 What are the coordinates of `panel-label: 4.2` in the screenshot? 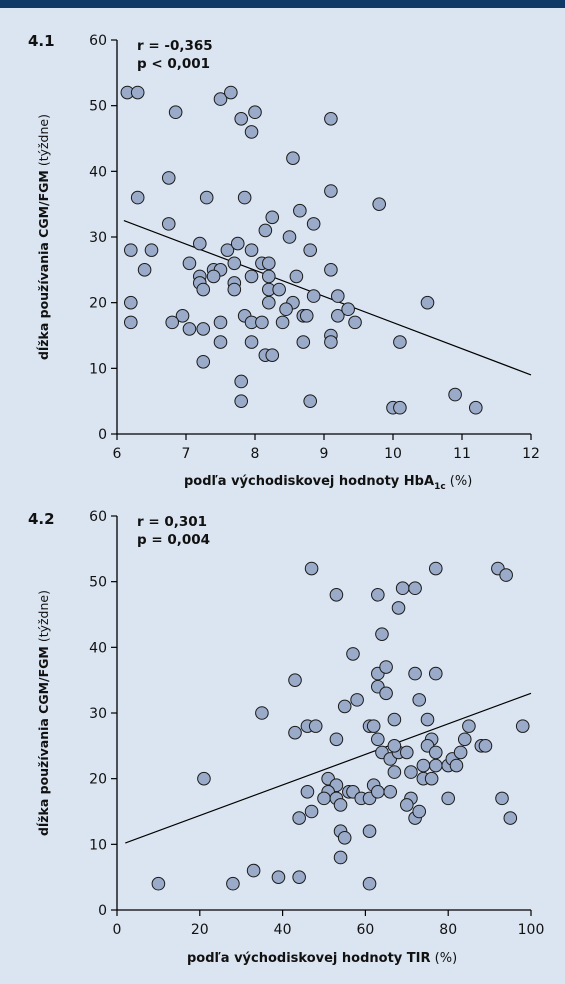 It's located at (41, 519).